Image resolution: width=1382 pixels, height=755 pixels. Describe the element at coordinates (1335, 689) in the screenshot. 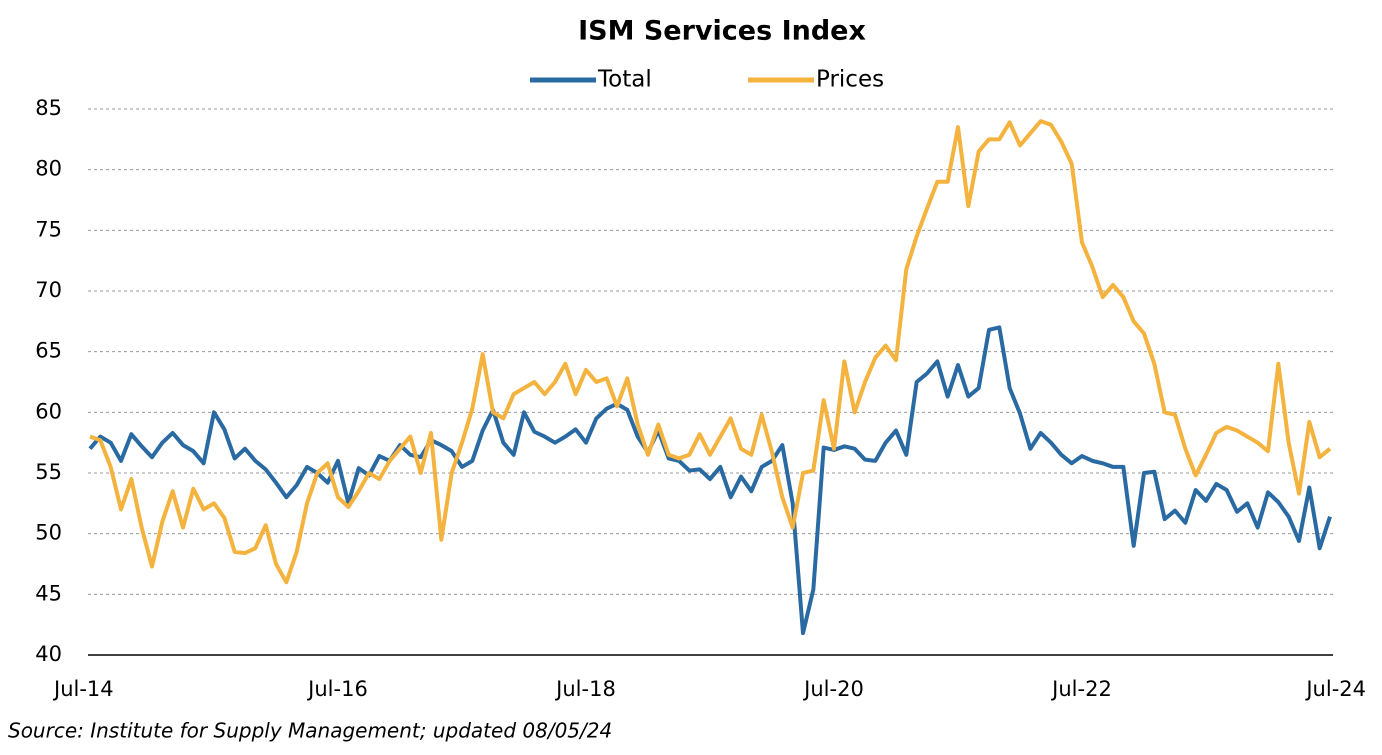

I see `x-tick-label: Jul-24` at that location.